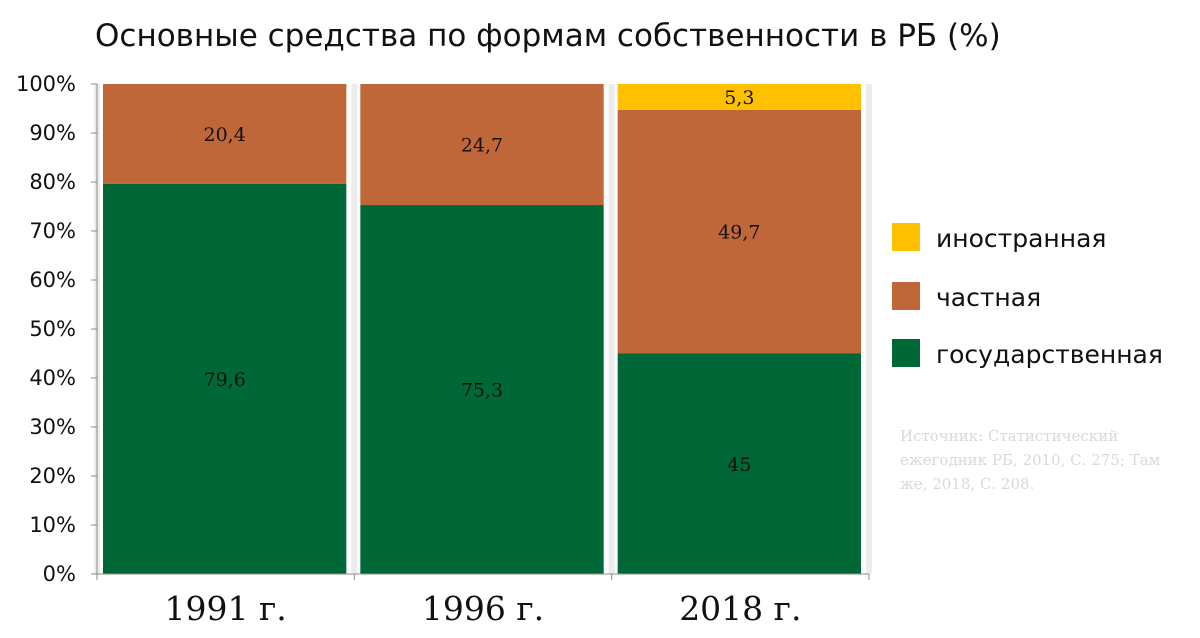 This screenshot has width=1200, height=638. What do you see at coordinates (967, 484) in the screenshot?
I see `source-note-line-3: же, 2018, С. 208.` at bounding box center [967, 484].